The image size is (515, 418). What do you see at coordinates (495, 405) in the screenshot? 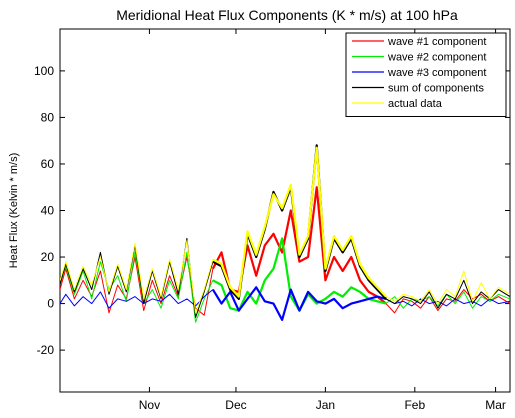
I see `x-tick-label: Mar` at bounding box center [495, 405].